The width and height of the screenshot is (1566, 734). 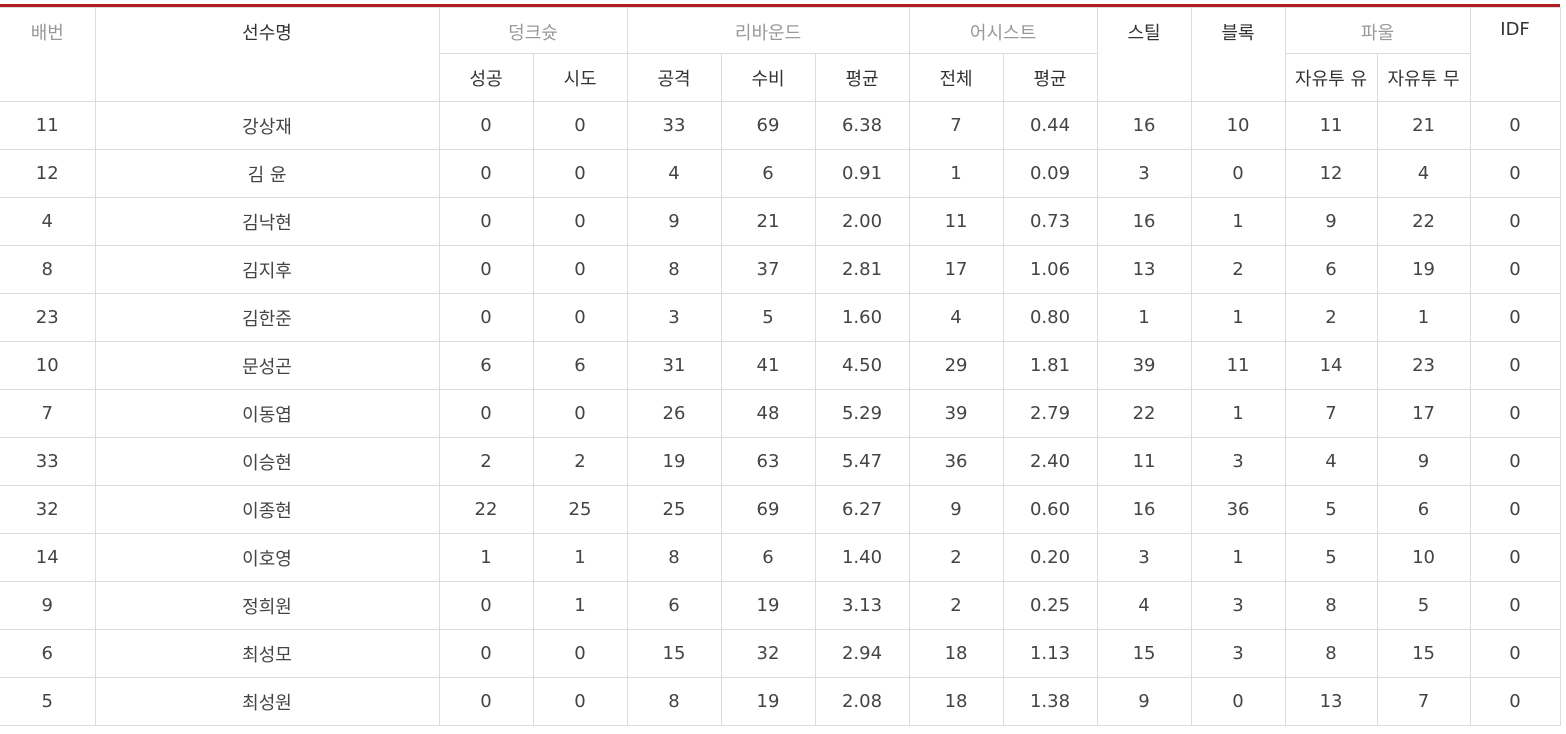 I want to click on cell-ast-avg: 2.40, so click(x=1050, y=461).